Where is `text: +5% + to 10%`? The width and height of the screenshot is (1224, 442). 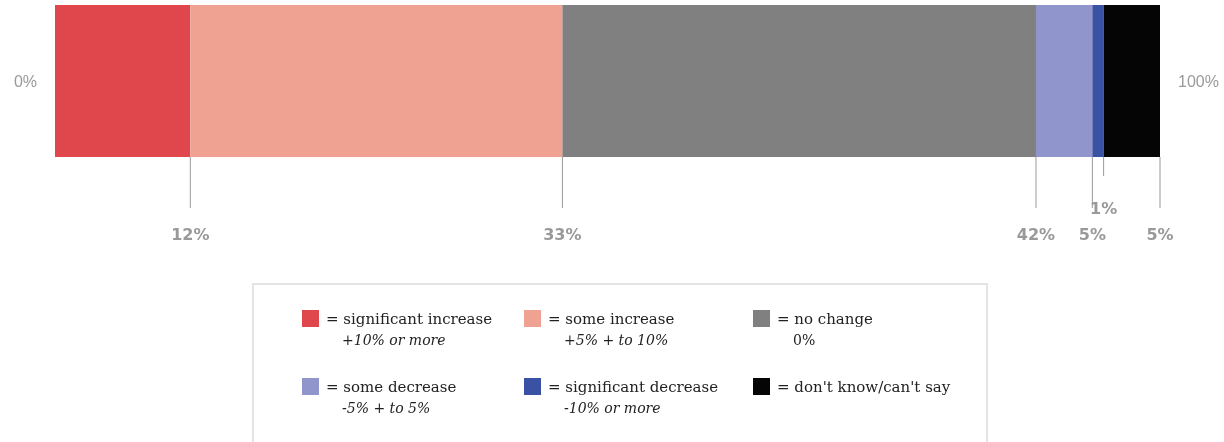 text: +5% + to 10% is located at coordinates (616, 340).